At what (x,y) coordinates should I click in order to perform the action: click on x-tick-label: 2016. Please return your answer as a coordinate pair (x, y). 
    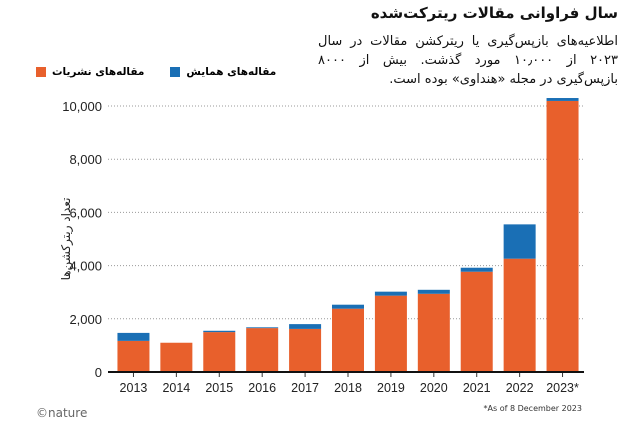
    Looking at the image, I should click on (262, 388).